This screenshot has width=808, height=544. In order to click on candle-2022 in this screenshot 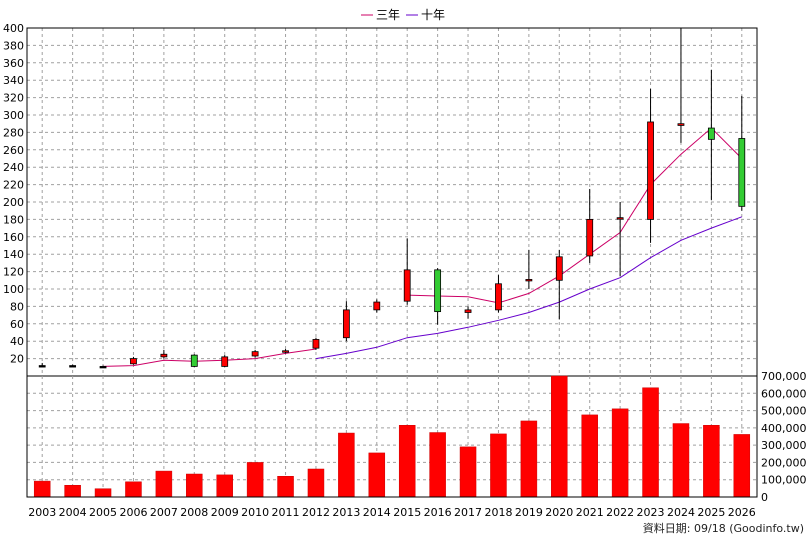, I will do `click(620, 239)`.